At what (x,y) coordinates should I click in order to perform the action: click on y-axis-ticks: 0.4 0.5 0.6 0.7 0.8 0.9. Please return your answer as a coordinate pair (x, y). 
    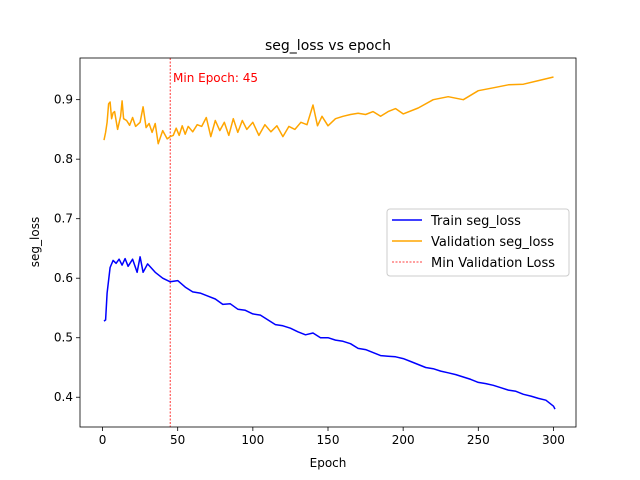
    Looking at the image, I should click on (67, 248).